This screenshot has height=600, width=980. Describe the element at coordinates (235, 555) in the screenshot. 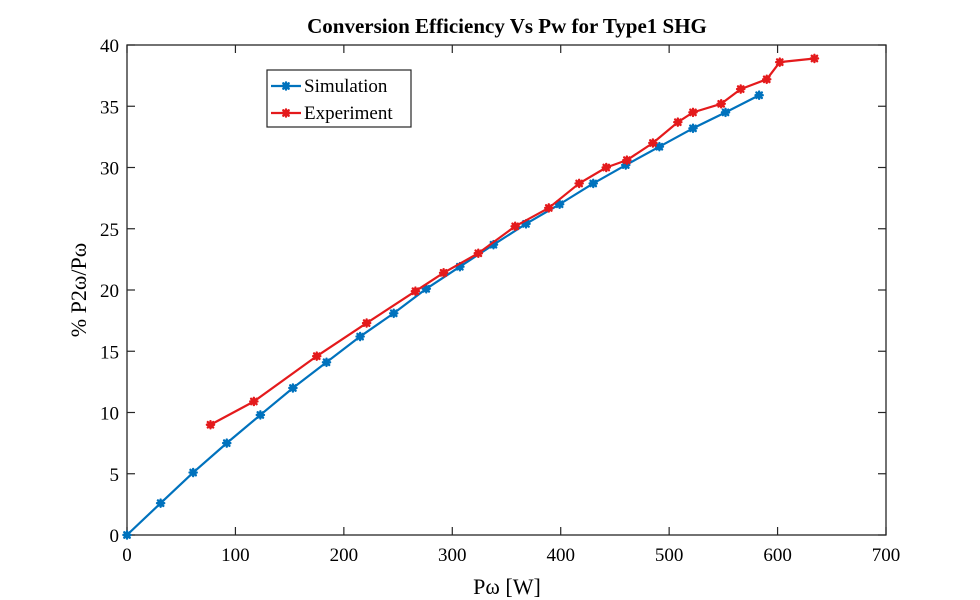

I see `x-tick-label: 100` at that location.